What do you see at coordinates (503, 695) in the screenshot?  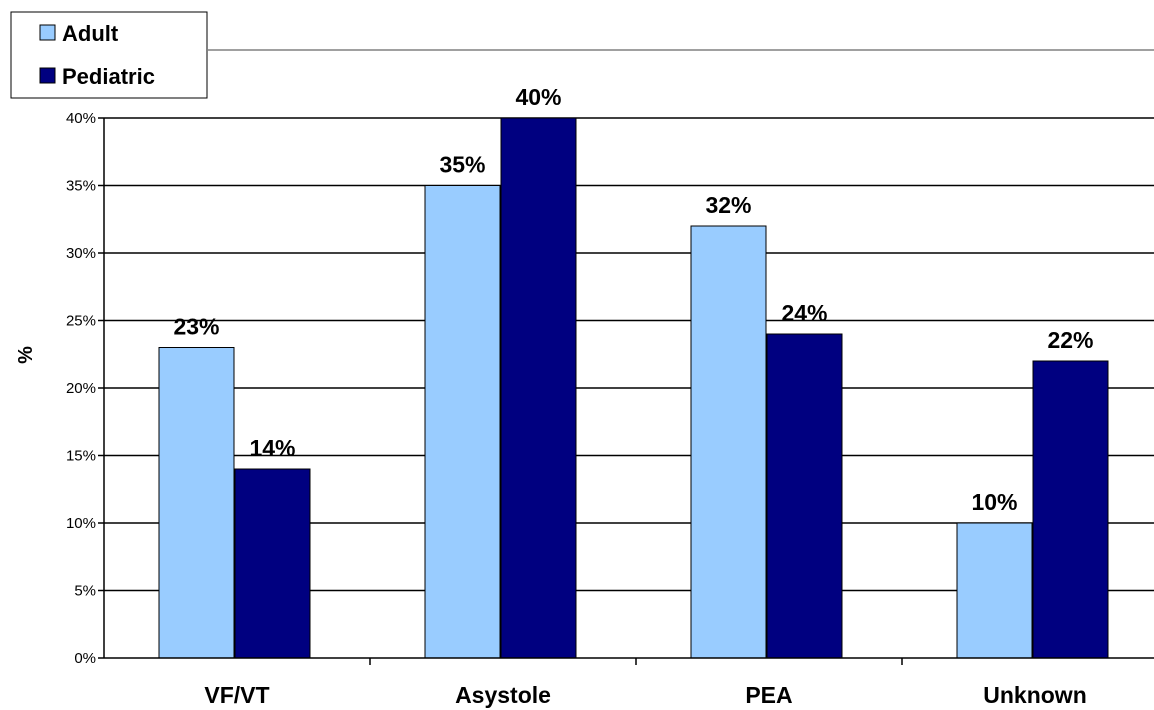 I see `x-tick-label: Asystole` at bounding box center [503, 695].